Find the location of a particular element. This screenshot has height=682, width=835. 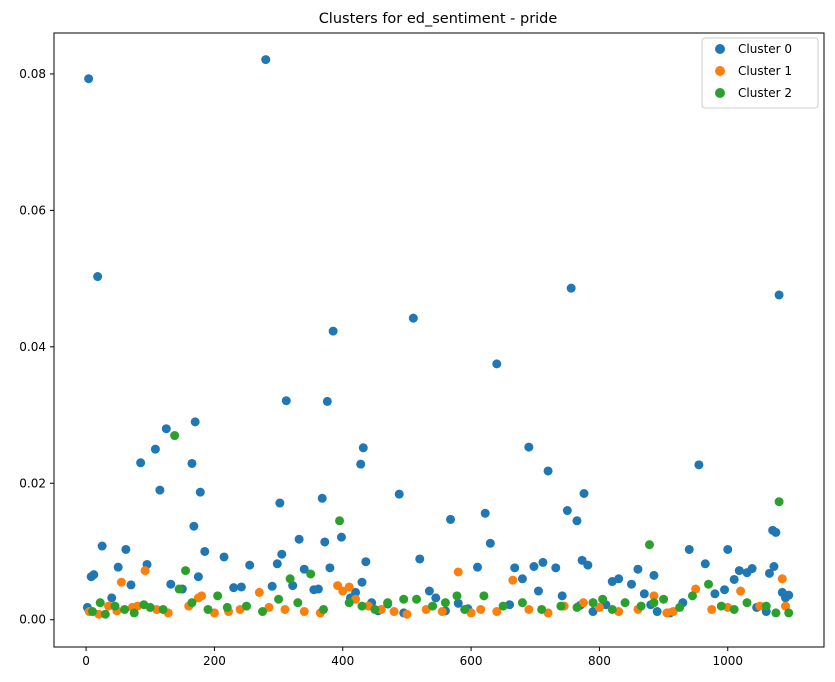

y-axis: 0.00 0.02 0.04 0.06 0.08 is located at coordinates (36, 347).